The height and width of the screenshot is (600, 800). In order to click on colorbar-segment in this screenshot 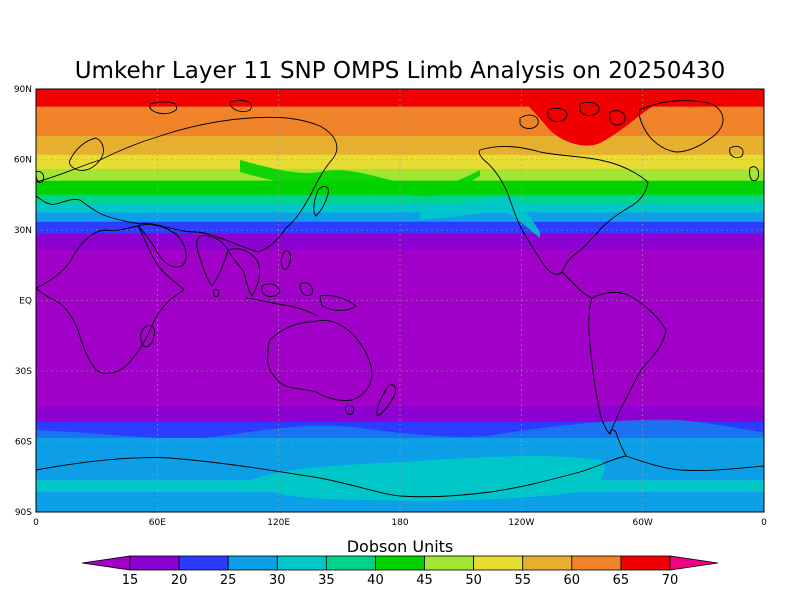, I will do `click(252, 563)`.